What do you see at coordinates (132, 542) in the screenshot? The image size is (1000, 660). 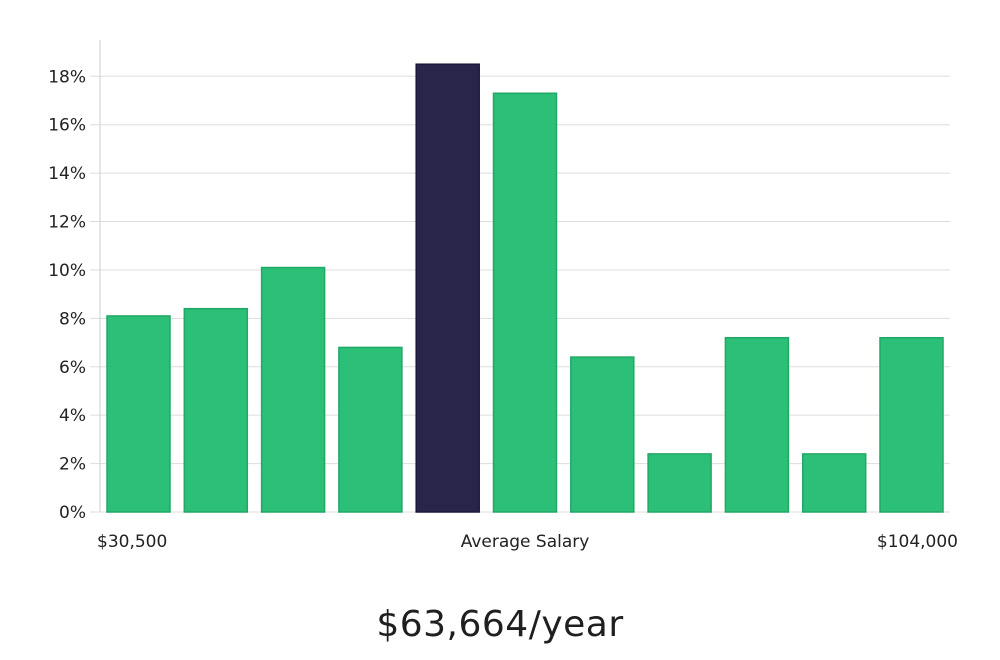 I see `x-label-min-salary: $30,500` at bounding box center [132, 542].